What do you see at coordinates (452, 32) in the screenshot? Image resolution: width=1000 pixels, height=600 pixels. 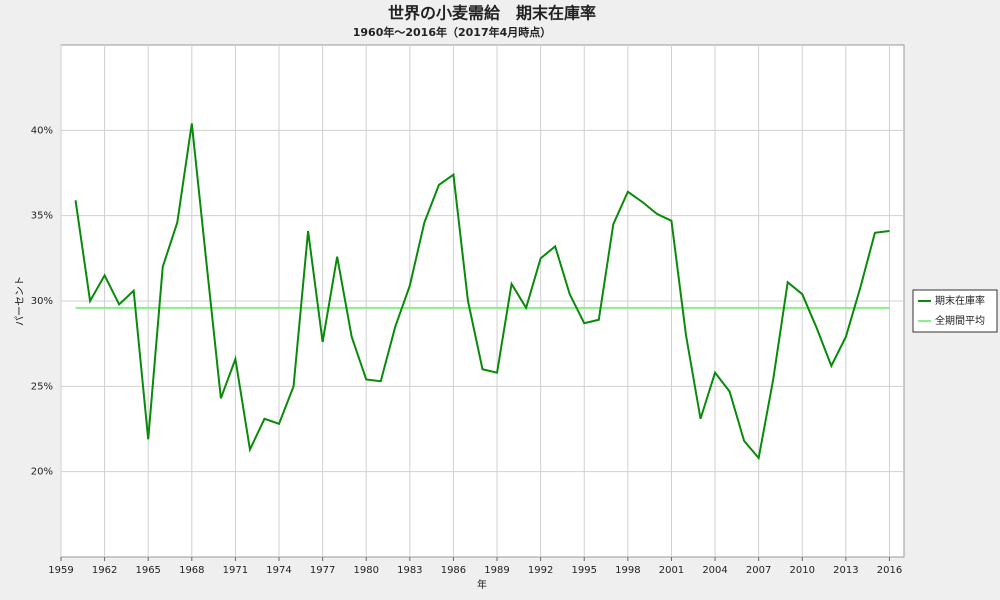 I see `chart-subtitle: 1960年～2016年（2017年4月時点）` at bounding box center [452, 32].